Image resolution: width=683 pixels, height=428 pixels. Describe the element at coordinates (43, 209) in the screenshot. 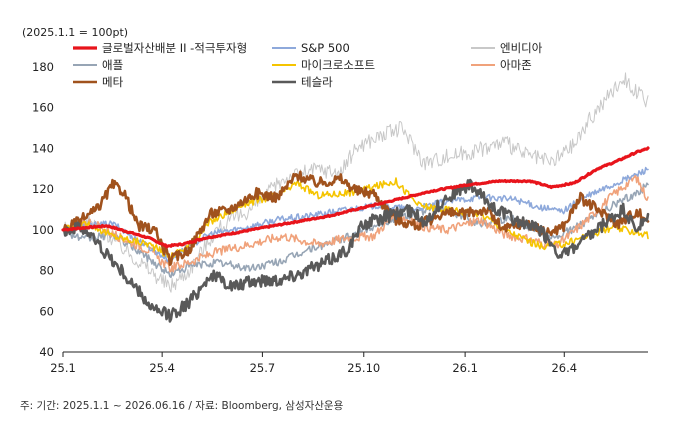

I see `y-axis-ticks: 40 60 80 100 120 140 160 180` at that location.